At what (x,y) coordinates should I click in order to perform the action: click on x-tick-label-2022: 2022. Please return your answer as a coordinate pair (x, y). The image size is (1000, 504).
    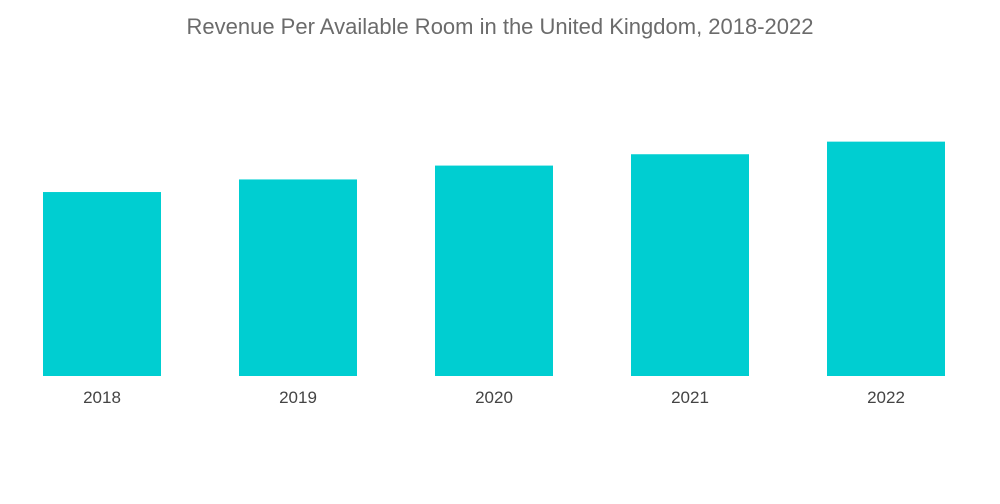
    Looking at the image, I should click on (886, 397).